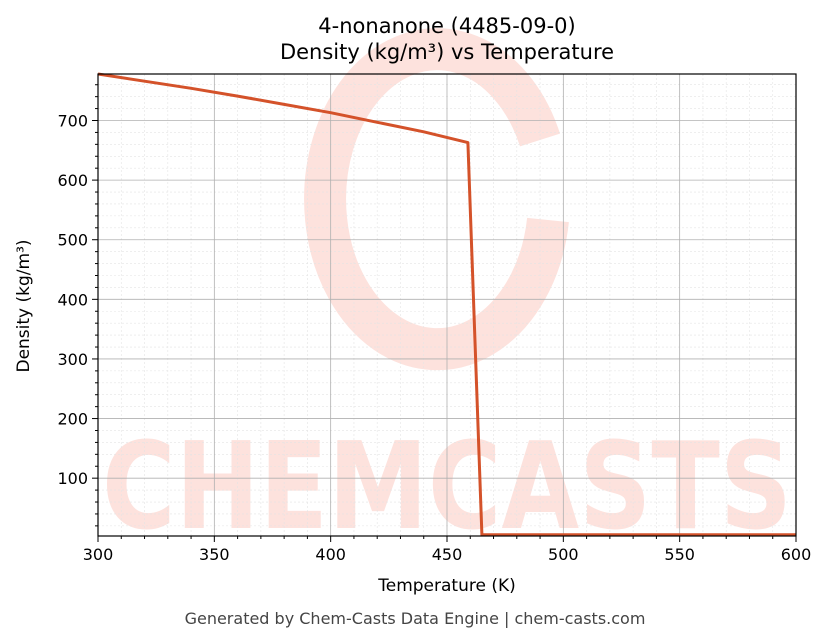 This screenshot has height=644, width=830. Describe the element at coordinates (72, 120) in the screenshot. I see `y-tick-label: 700` at that location.